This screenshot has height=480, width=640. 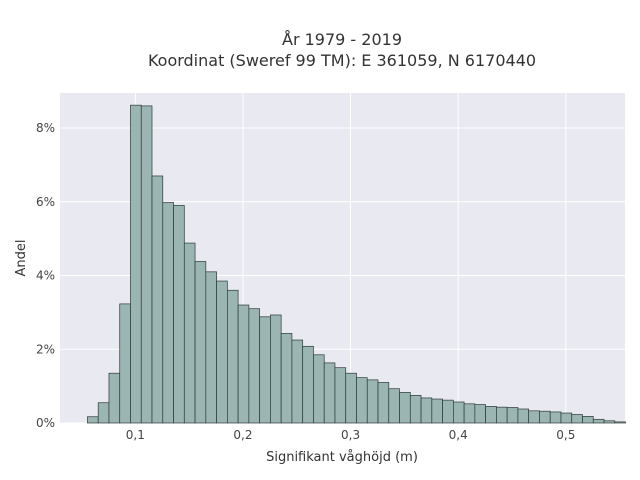 I want to click on y-tick-label: 8%, so click(x=45, y=128).